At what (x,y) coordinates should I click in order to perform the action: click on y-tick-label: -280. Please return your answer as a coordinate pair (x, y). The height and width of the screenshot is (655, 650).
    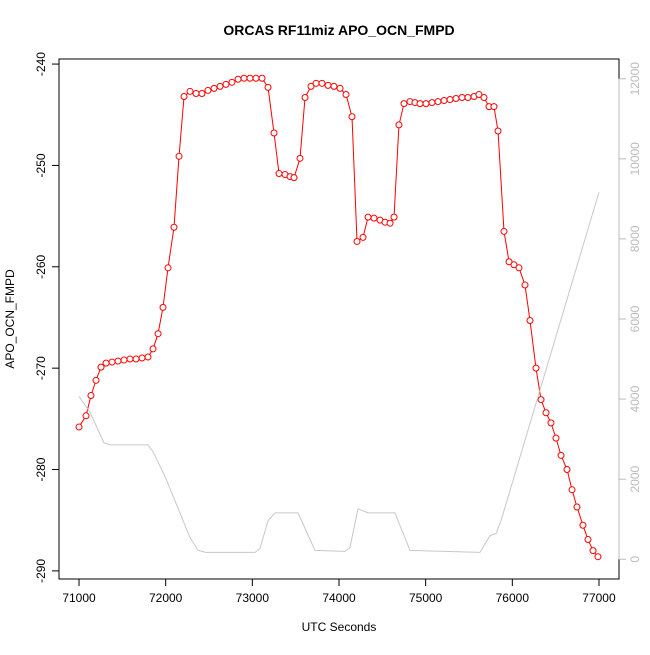
    Looking at the image, I should click on (41, 469).